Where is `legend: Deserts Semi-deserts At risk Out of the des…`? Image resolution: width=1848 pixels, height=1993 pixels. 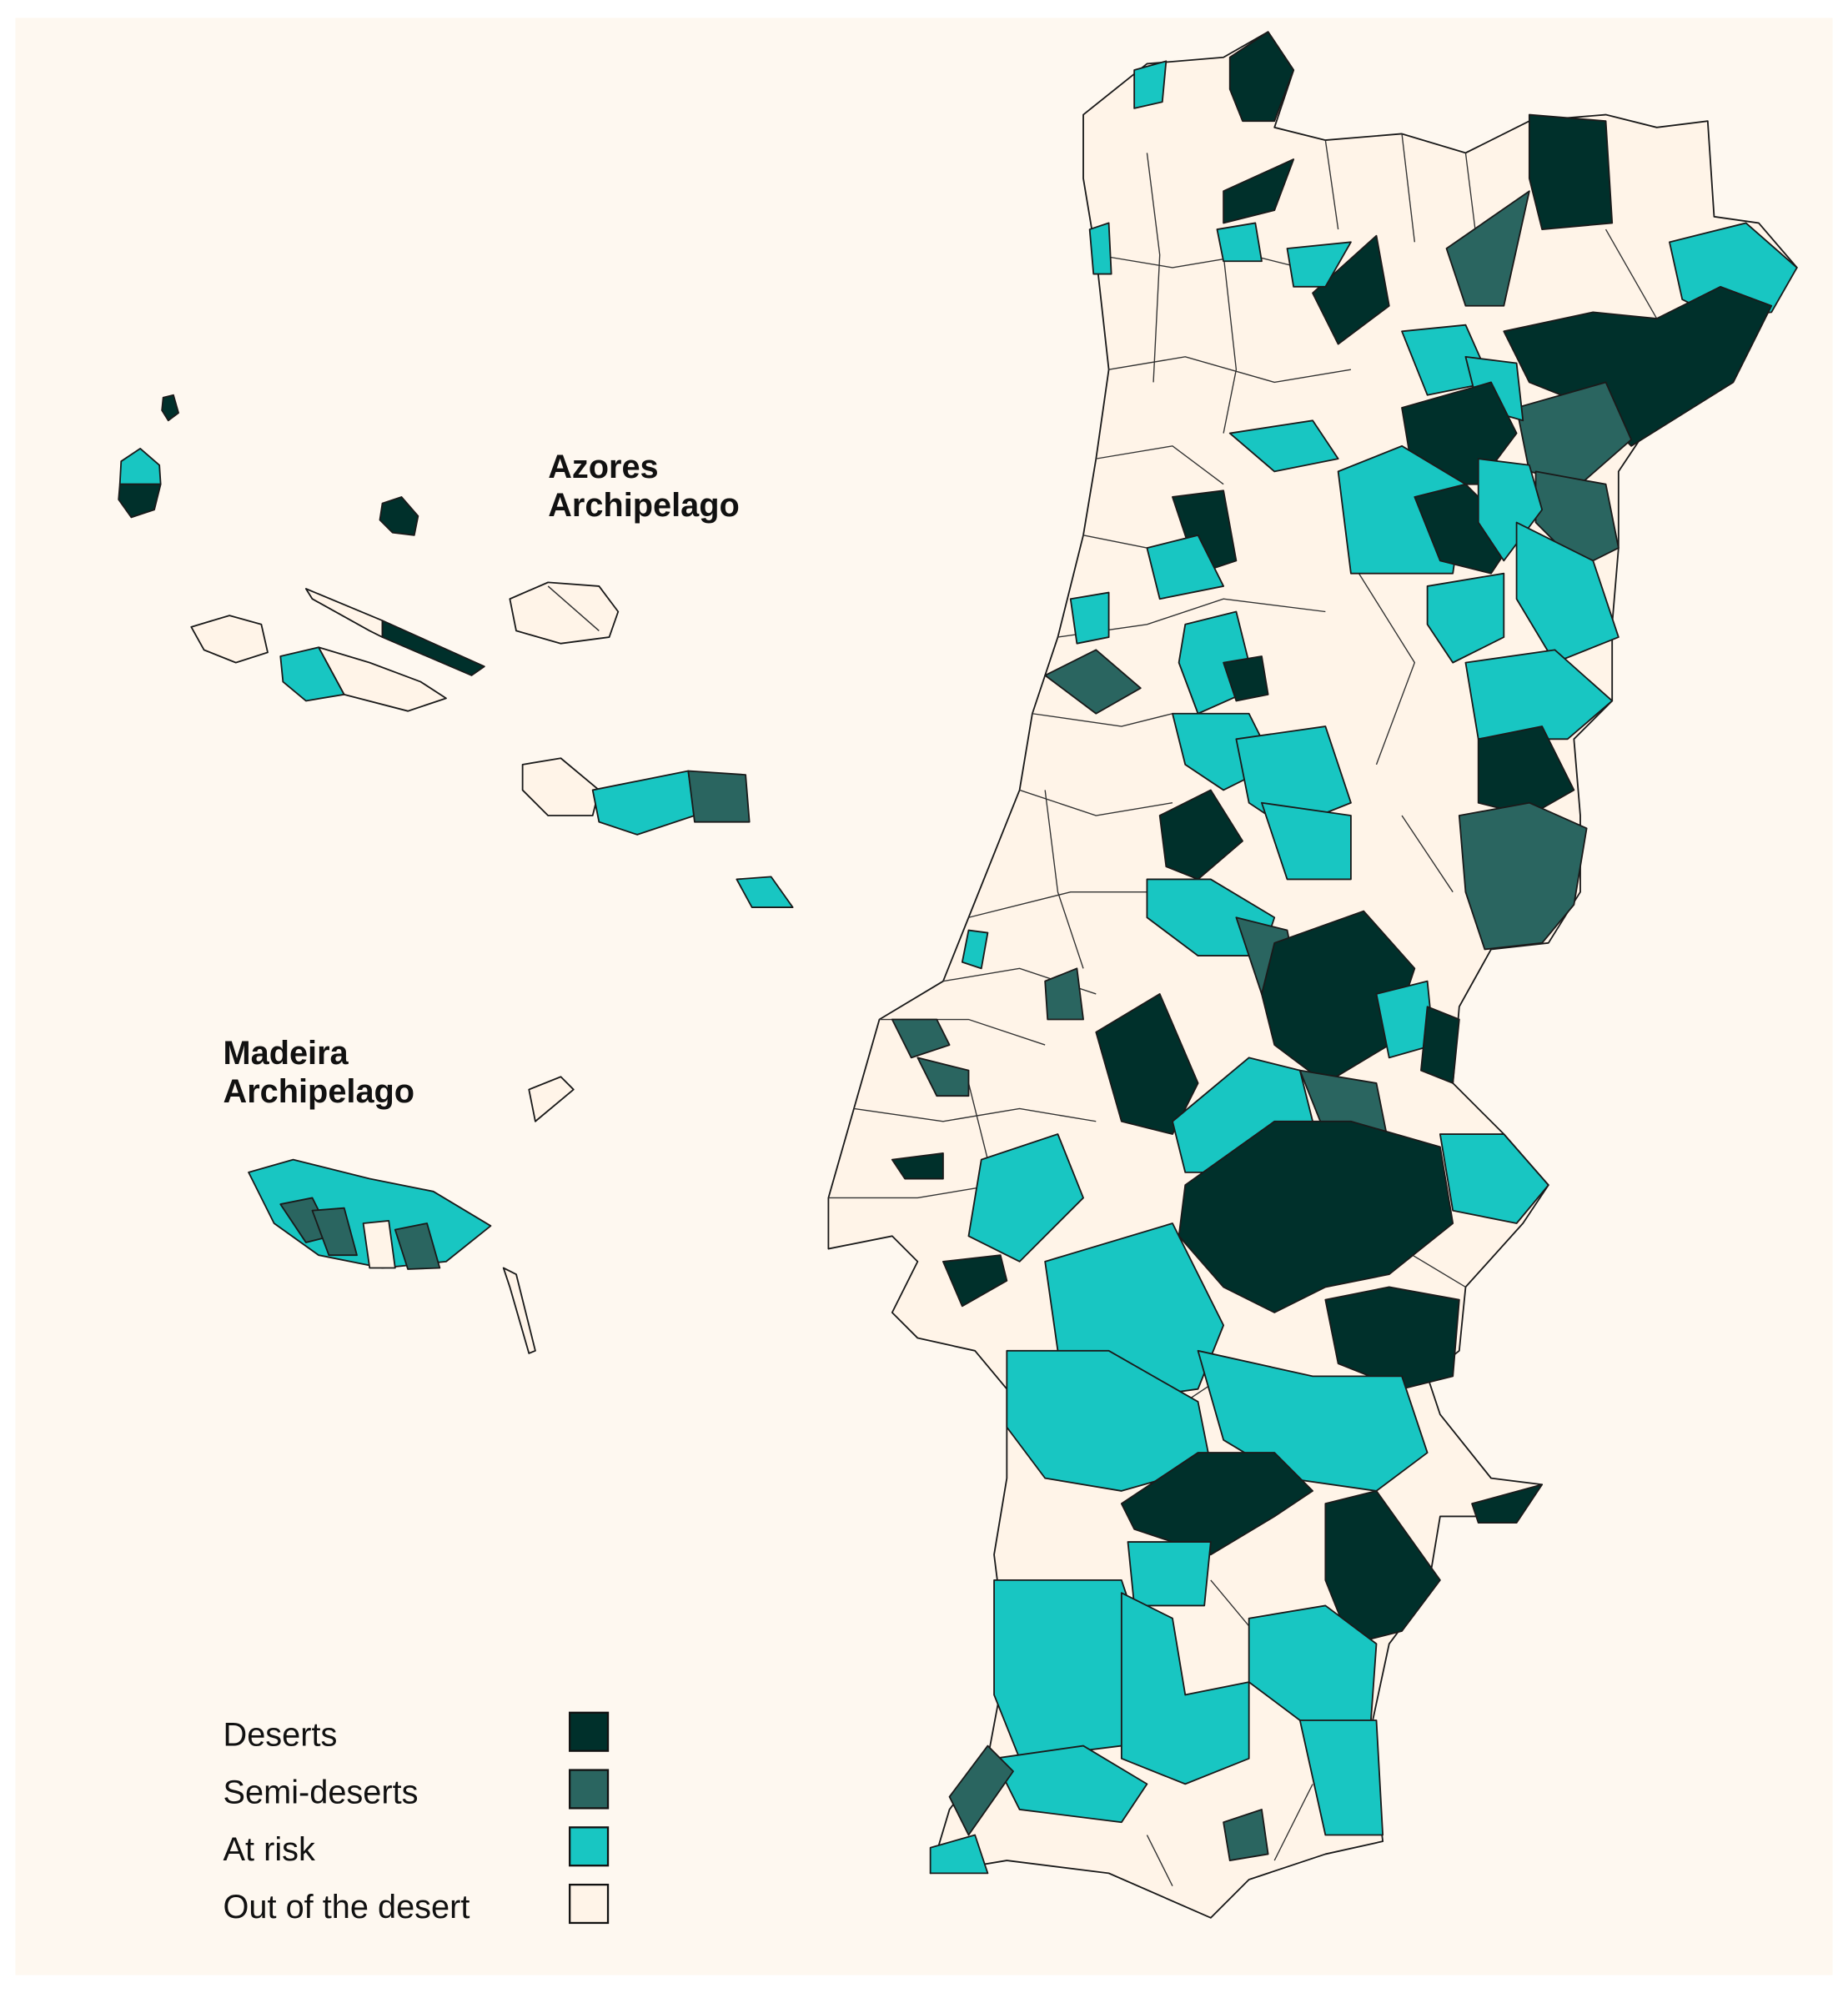 legend: Deserts Semi-deserts At risk Out of the des… is located at coordinates (416, 1818).